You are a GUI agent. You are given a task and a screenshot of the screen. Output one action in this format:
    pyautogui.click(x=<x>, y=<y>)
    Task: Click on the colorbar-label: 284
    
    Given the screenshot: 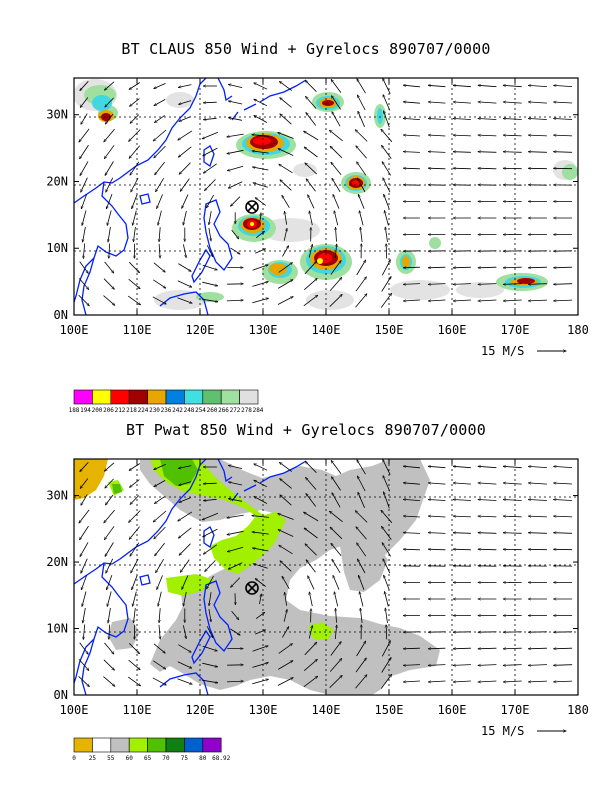 What is the action you would take?
    pyautogui.click(x=258, y=410)
    